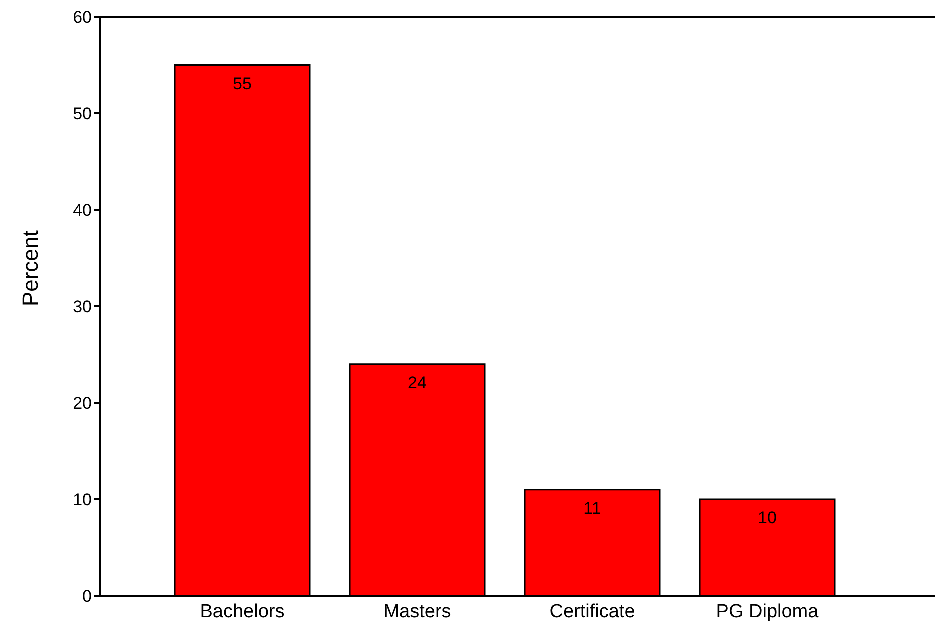  Describe the element at coordinates (242, 611) in the screenshot. I see `x-tick-label: Bachelors` at that location.